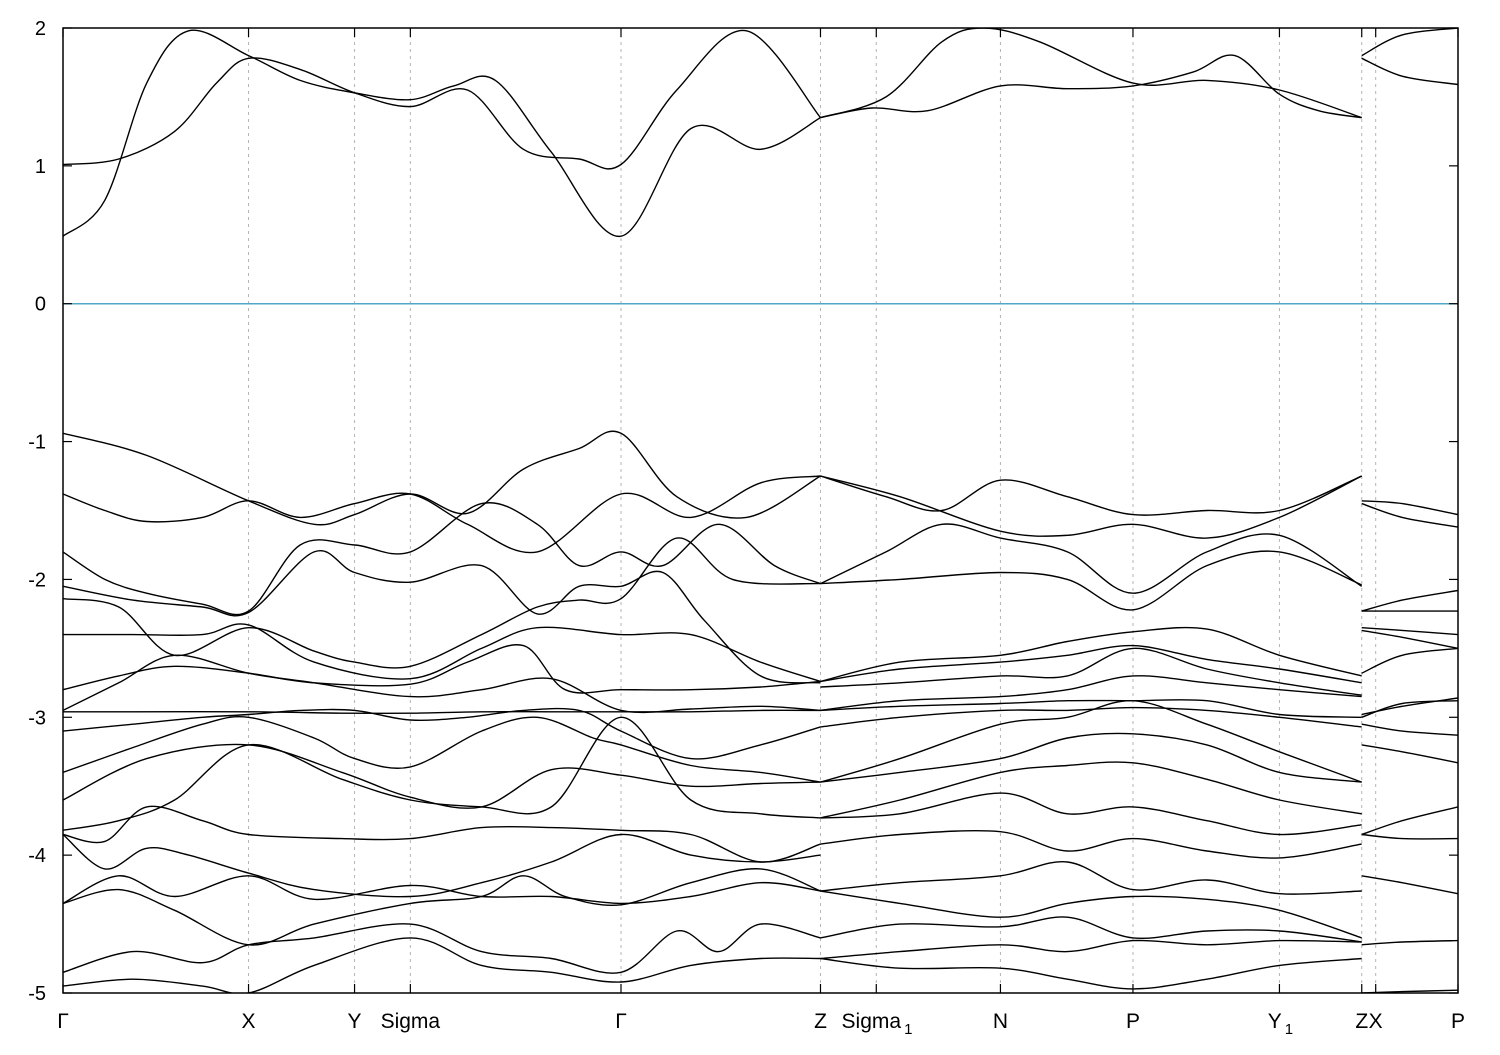 The width and height of the screenshot is (1500, 1055). Describe the element at coordinates (1361, 1021) in the screenshot. I see `x-tick-label-10: Z` at that location.